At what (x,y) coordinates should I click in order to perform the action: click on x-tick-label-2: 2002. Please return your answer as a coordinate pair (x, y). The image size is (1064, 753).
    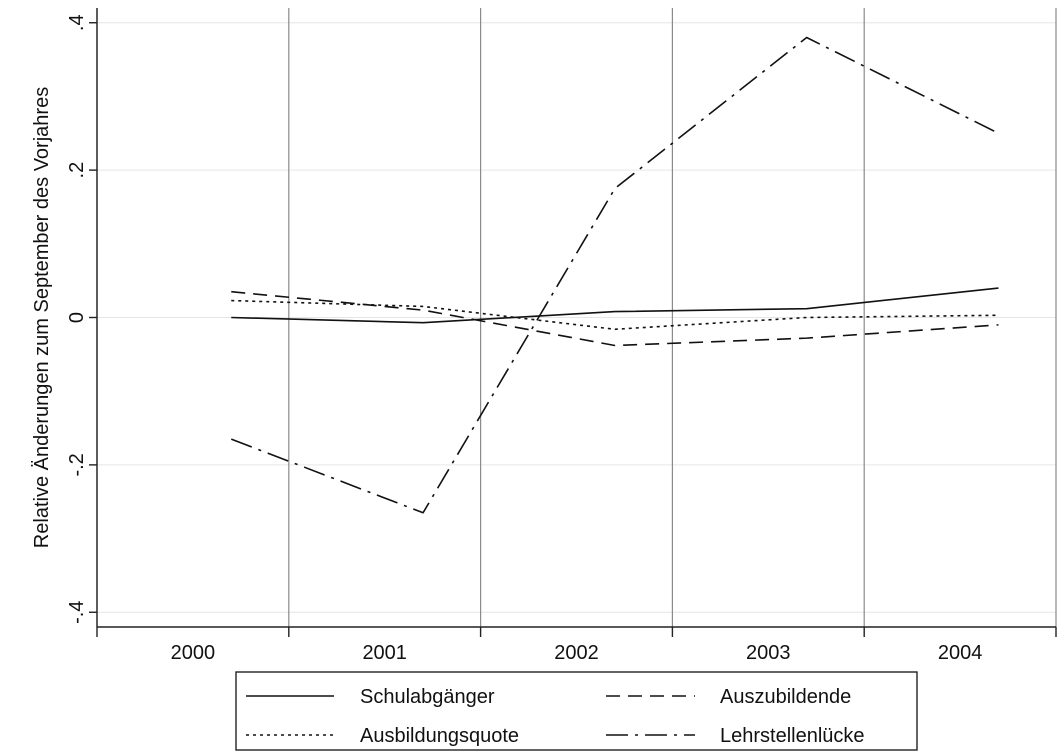
    Looking at the image, I should click on (576, 653).